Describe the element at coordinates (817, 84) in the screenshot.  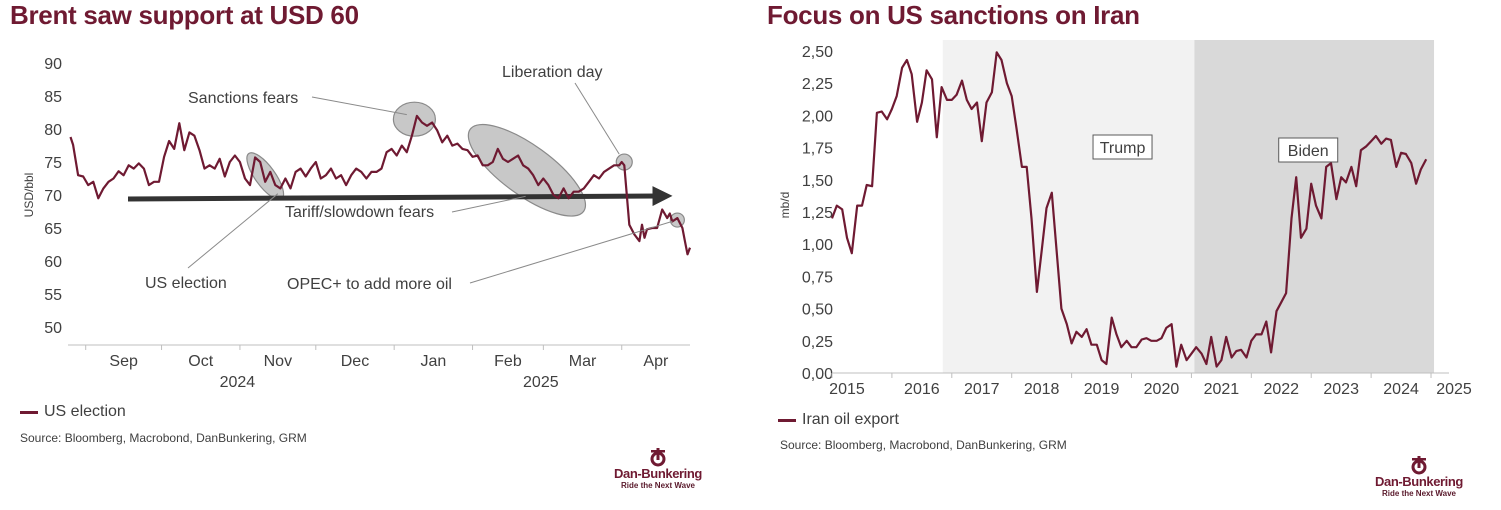
I see `y-tick-label: 2,25` at that location.